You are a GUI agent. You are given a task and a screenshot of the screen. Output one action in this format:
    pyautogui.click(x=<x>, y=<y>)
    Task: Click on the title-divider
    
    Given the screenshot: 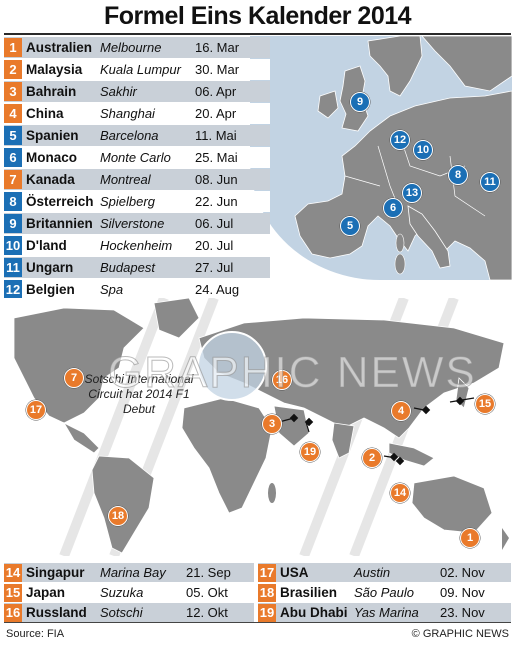 What is the action you would take?
    pyautogui.click(x=257, y=34)
    